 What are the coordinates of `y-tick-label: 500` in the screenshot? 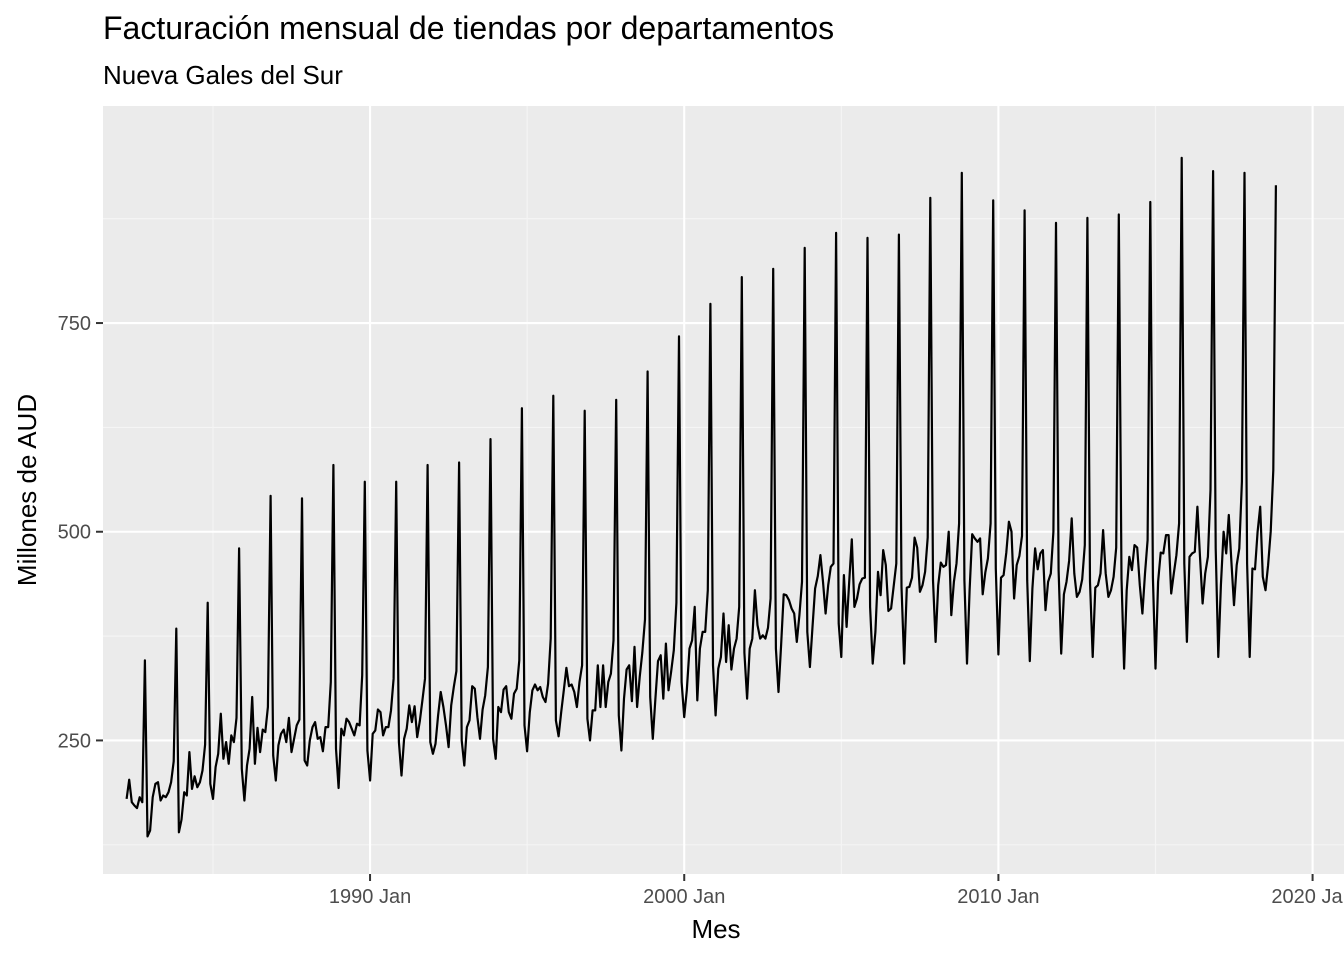 It's located at (74, 533).